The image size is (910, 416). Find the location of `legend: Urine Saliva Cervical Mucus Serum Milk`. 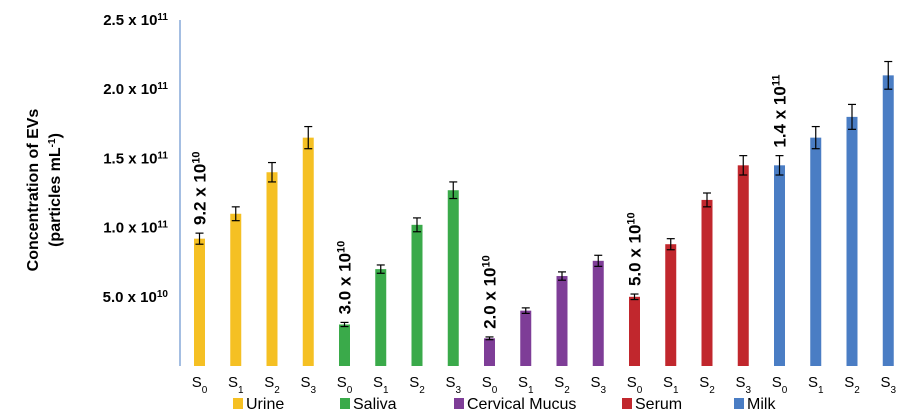

legend: Urine Saliva Cervical Mucus Serum Milk is located at coordinates (504, 404).